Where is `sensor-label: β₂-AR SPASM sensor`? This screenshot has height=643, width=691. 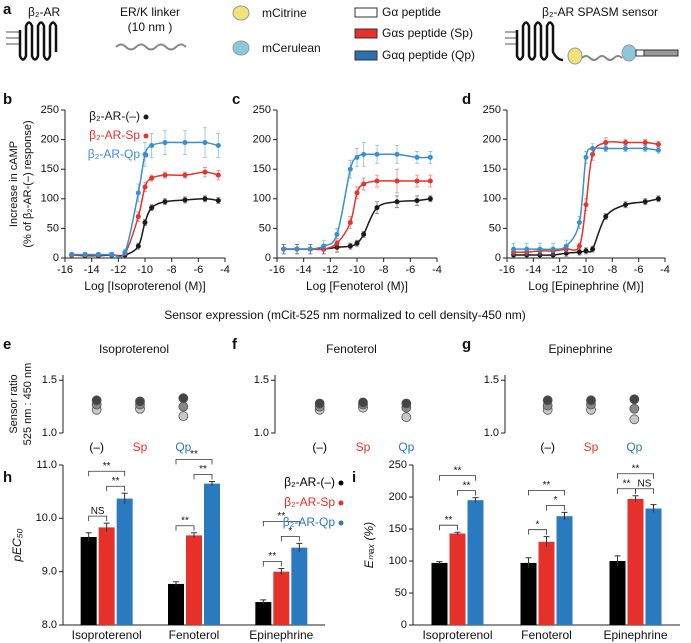 sensor-label: β₂-AR SPASM sensor is located at coordinates (600, 12).